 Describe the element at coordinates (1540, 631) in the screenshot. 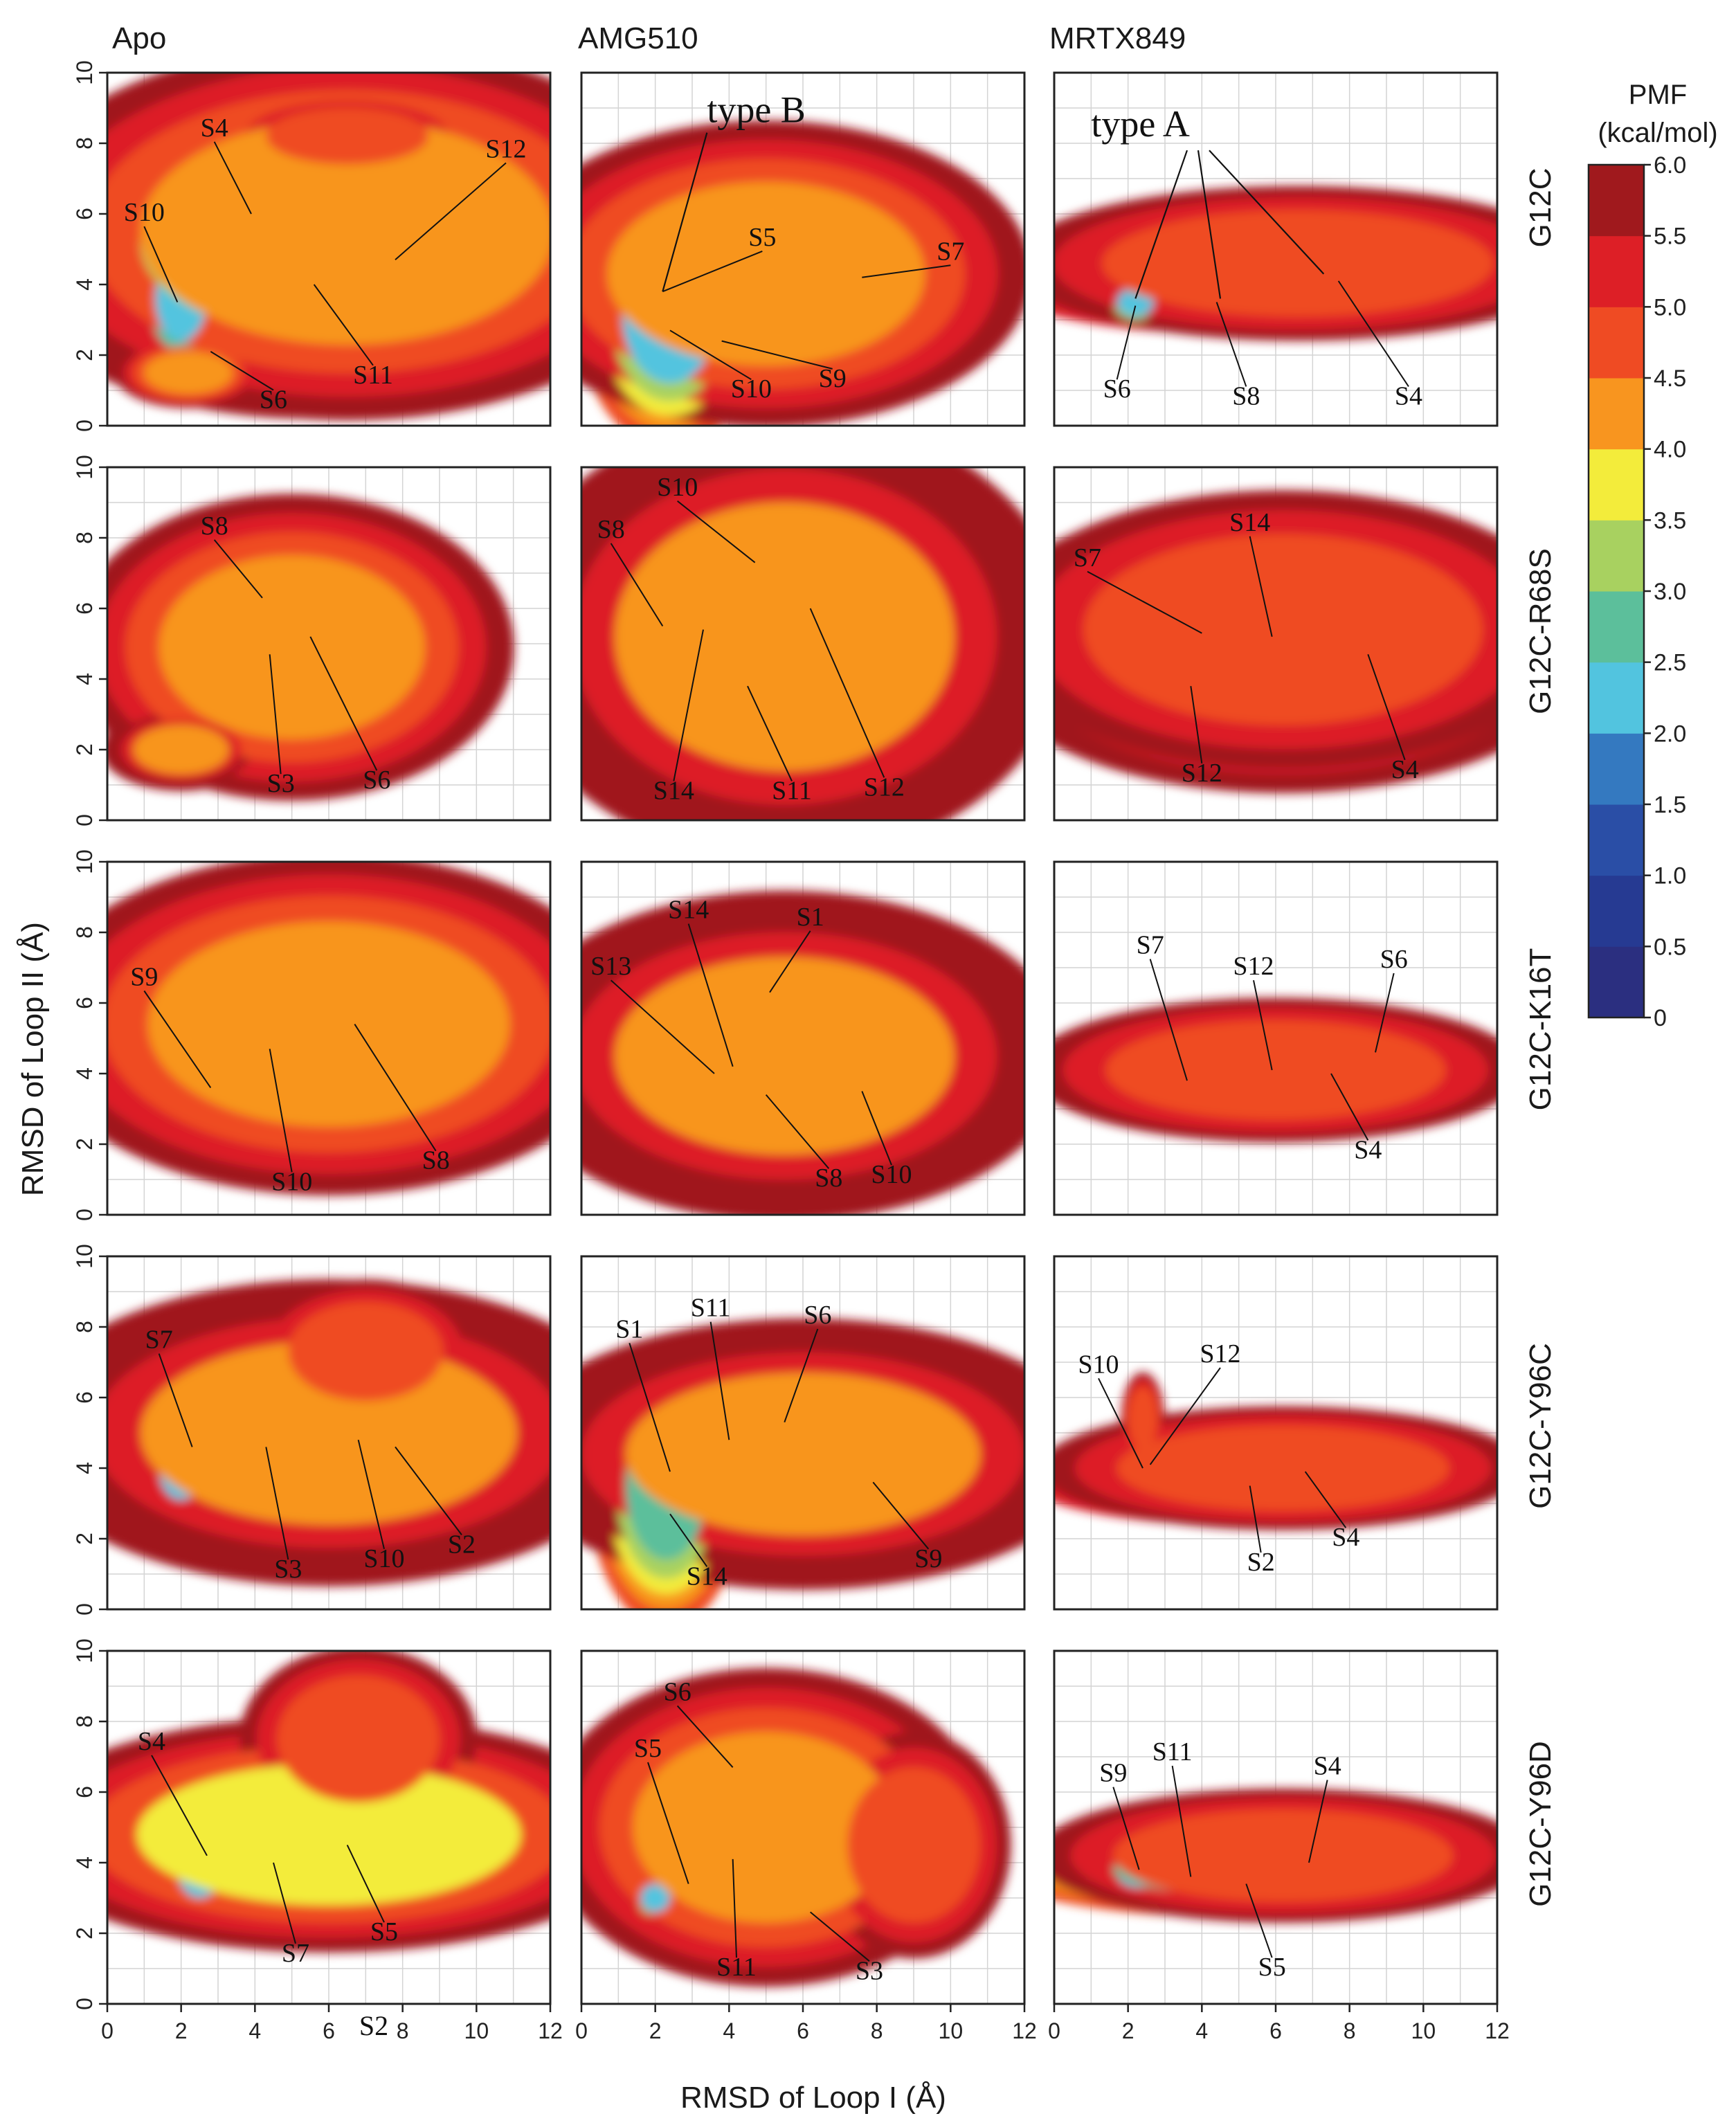

I see `row-title-g12c-r68s: G12C-R68S` at that location.